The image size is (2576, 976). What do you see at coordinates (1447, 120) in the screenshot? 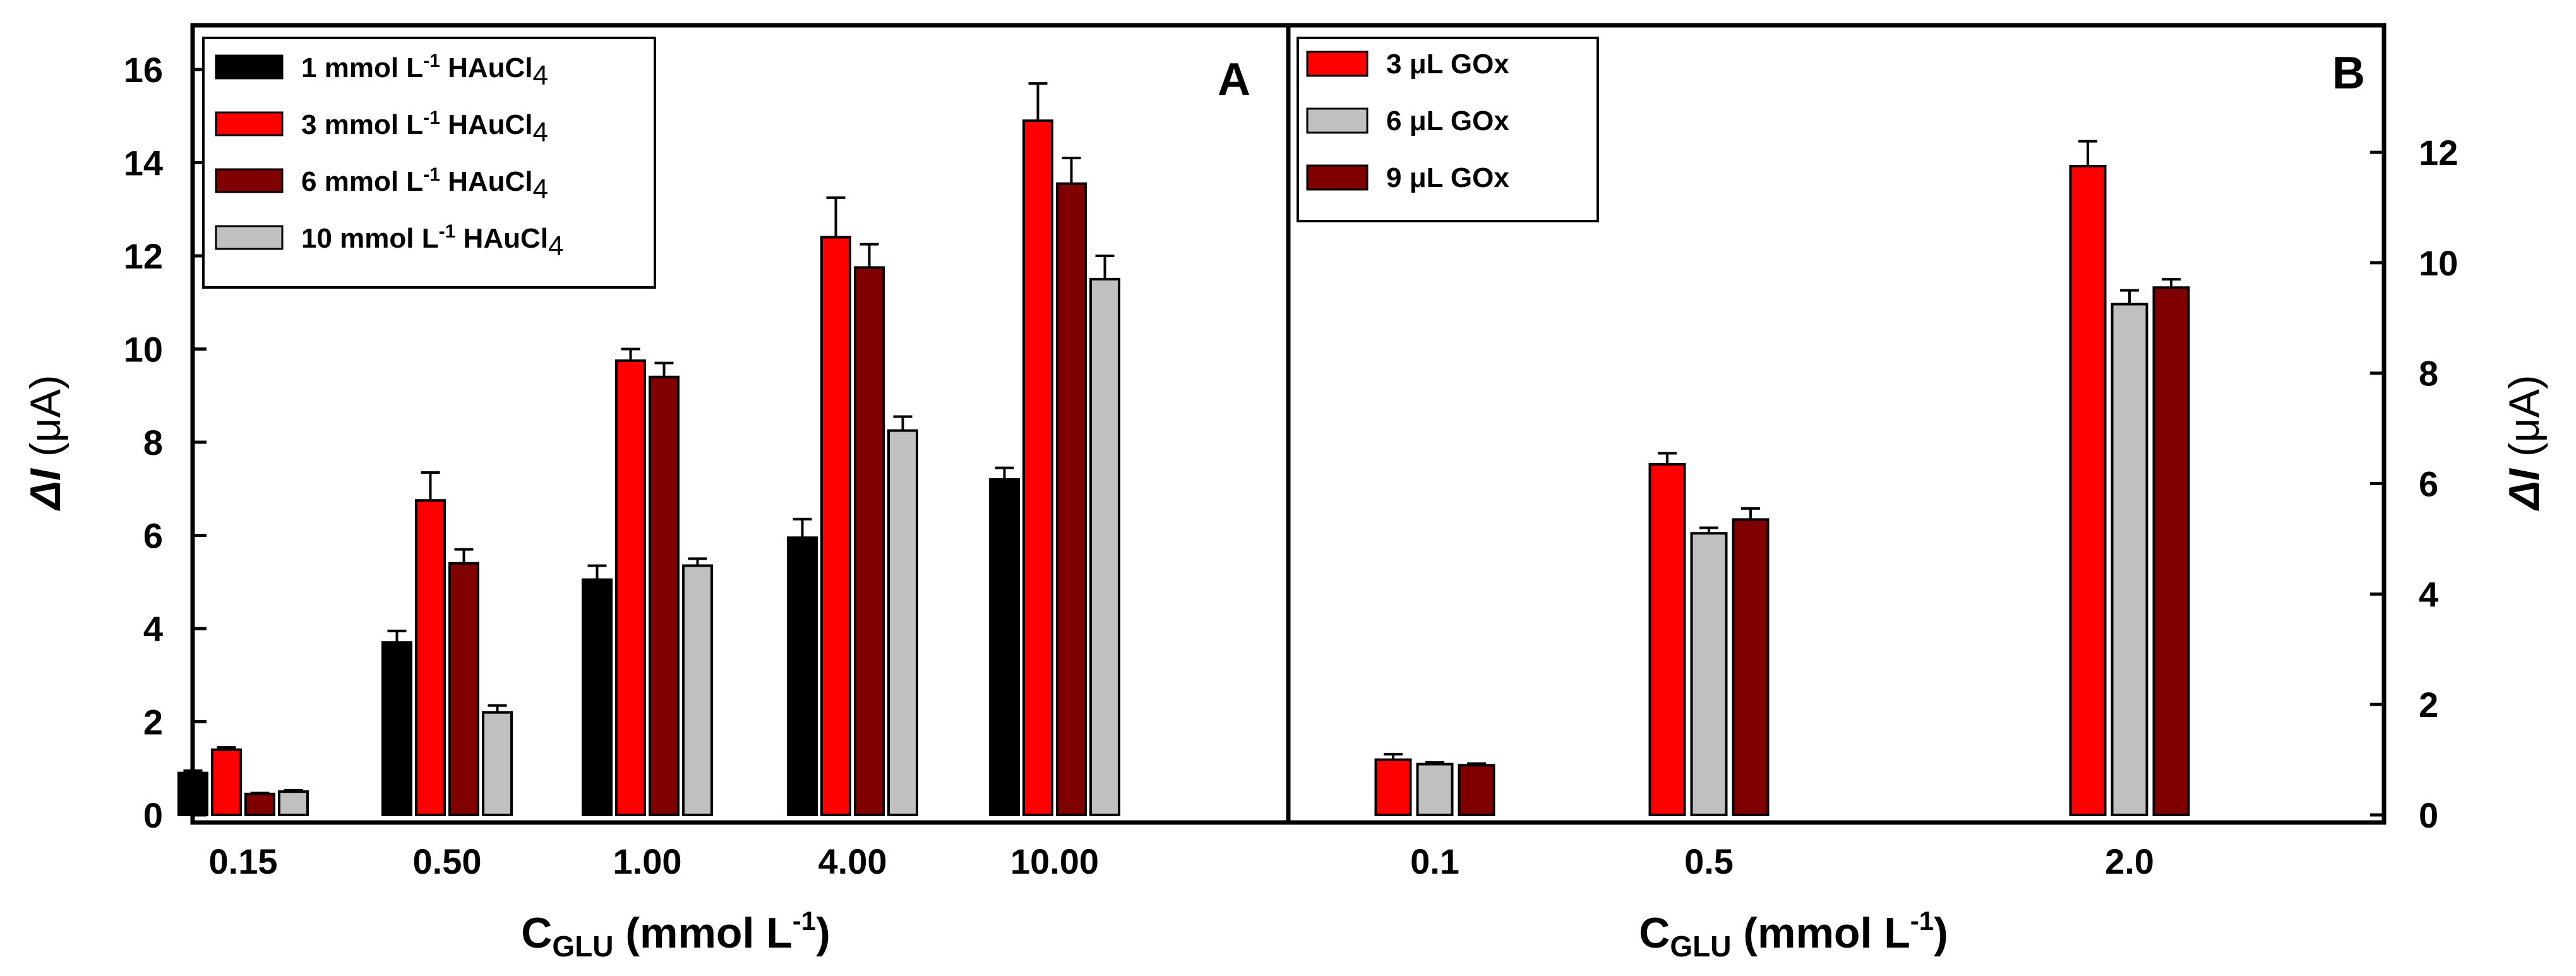
I see `legend-label: 6 μL GOx` at bounding box center [1447, 120].